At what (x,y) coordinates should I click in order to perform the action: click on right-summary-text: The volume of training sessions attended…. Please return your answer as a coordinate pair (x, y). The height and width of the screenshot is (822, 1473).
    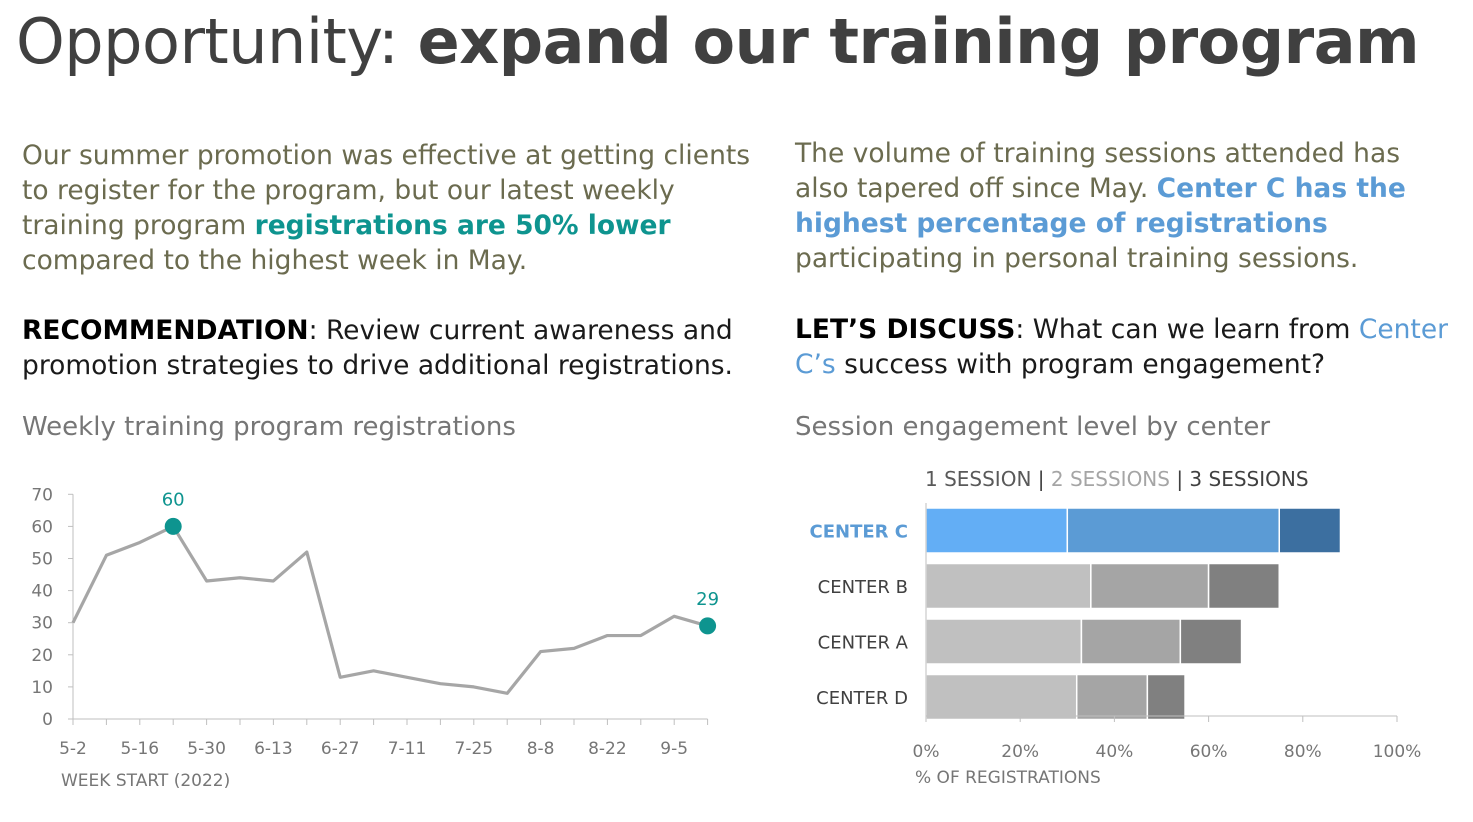
    Looking at the image, I should click on (1127, 206).